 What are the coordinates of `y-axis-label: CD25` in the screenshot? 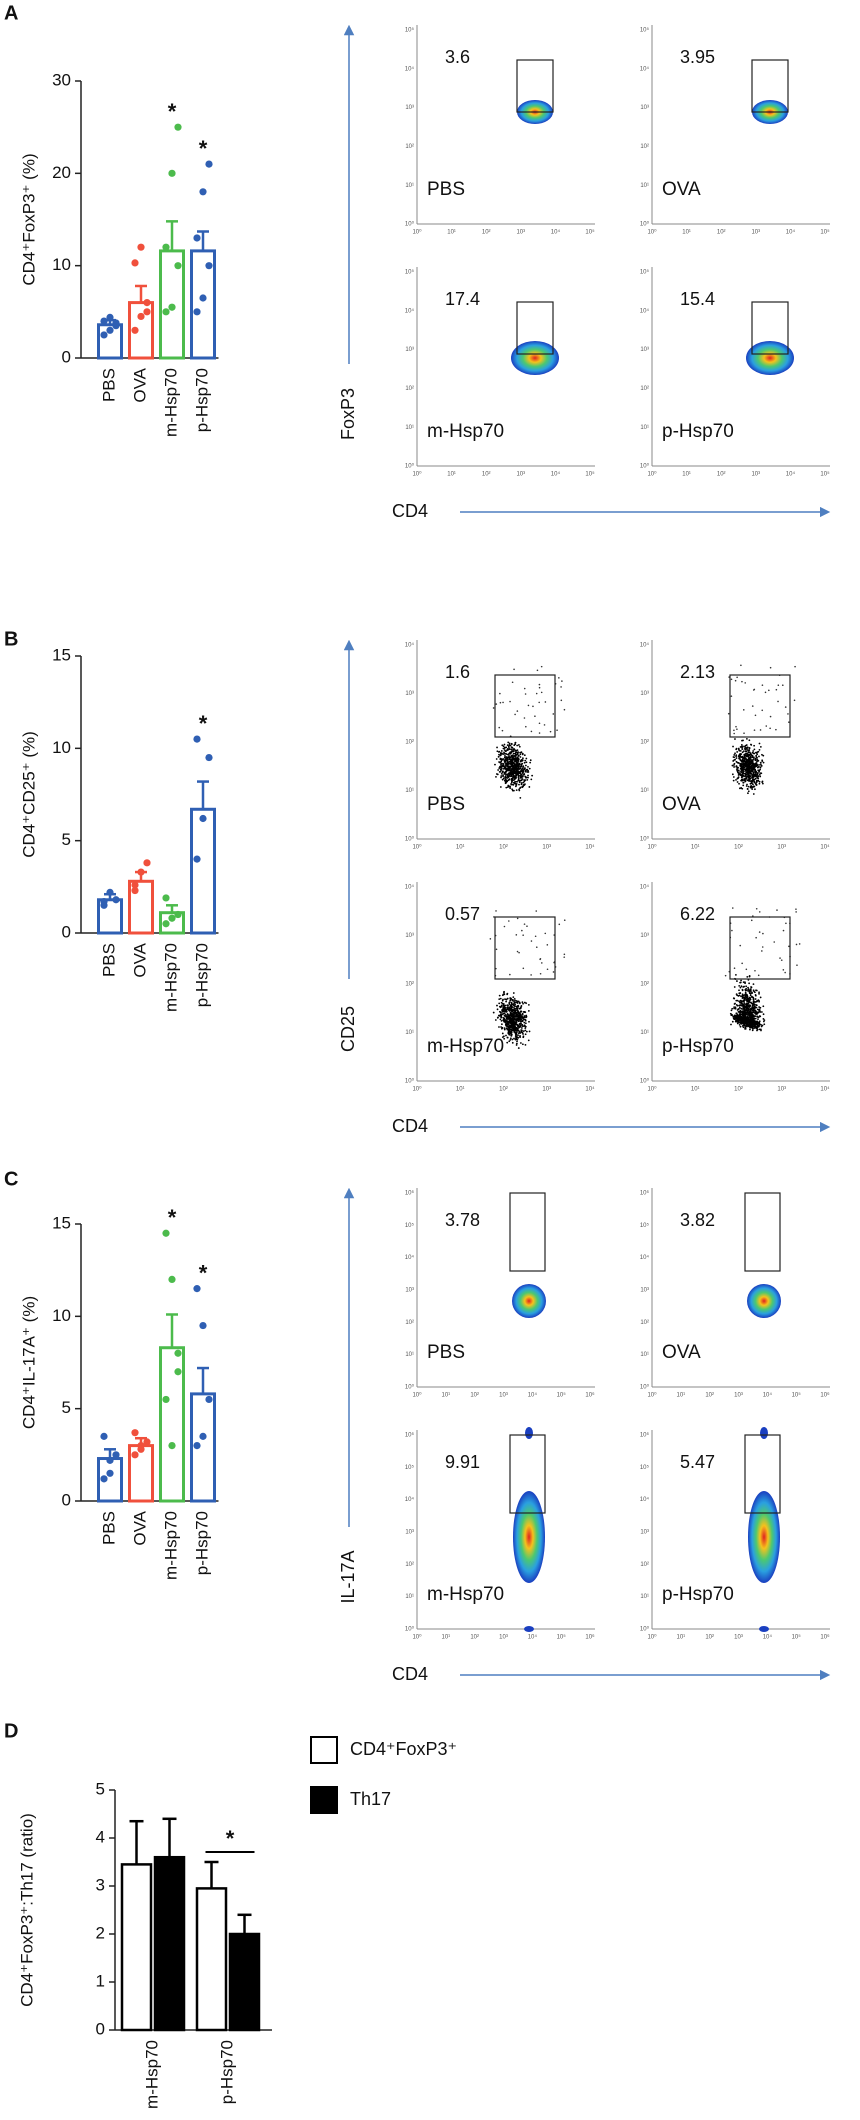 It's located at (348, 1029).